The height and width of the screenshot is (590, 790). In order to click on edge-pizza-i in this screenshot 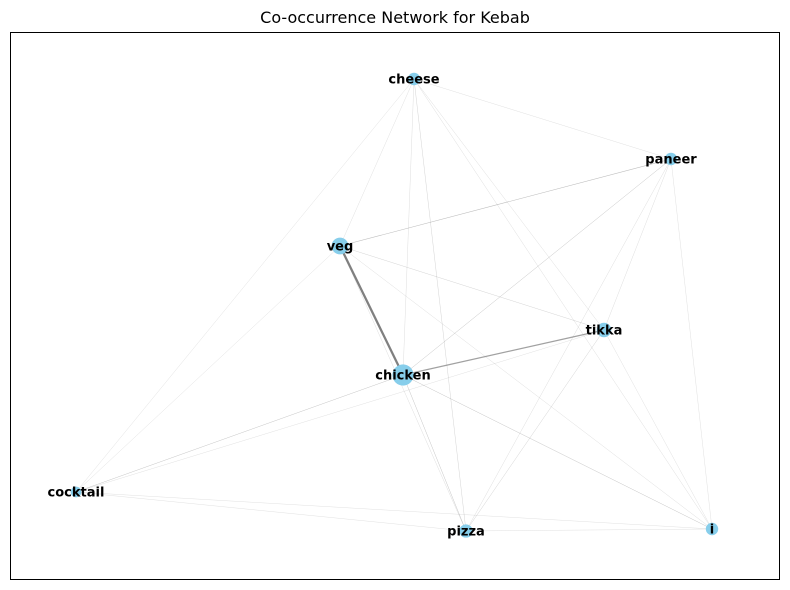, I will do `click(589, 530)`.